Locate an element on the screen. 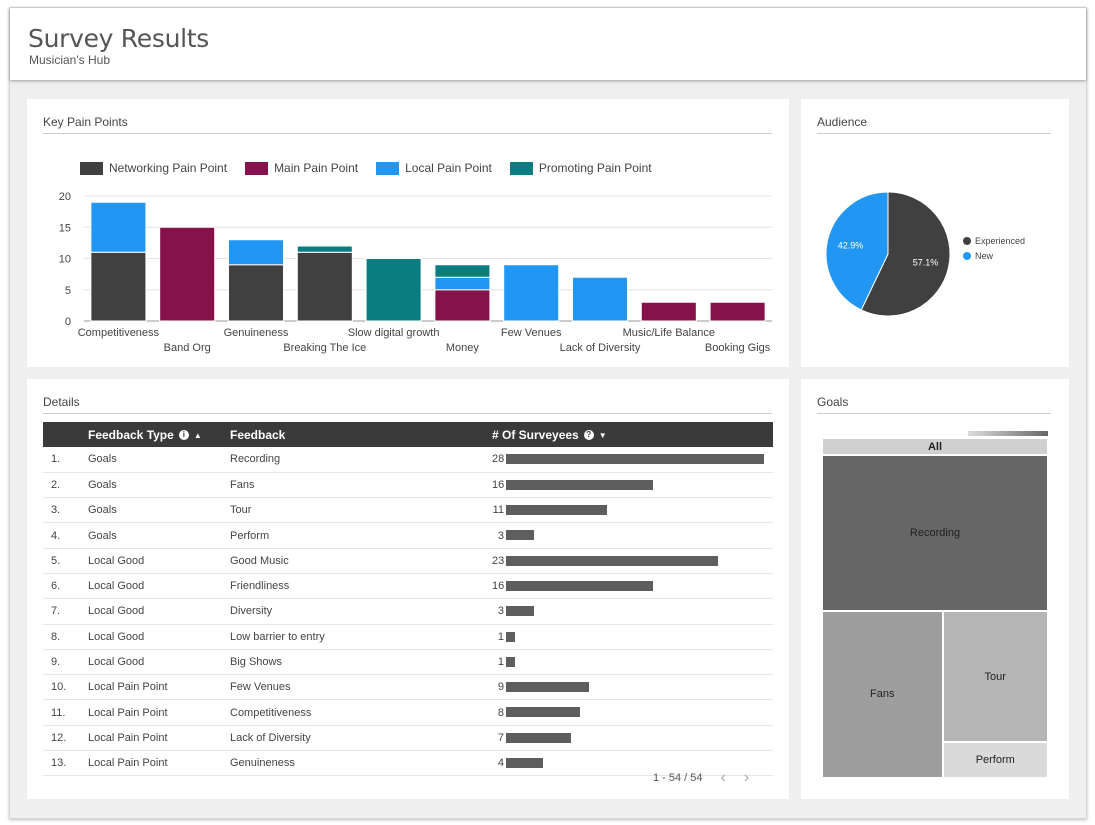  table-row: 10. Local Pain Point Few Venues 9 is located at coordinates (408, 687).